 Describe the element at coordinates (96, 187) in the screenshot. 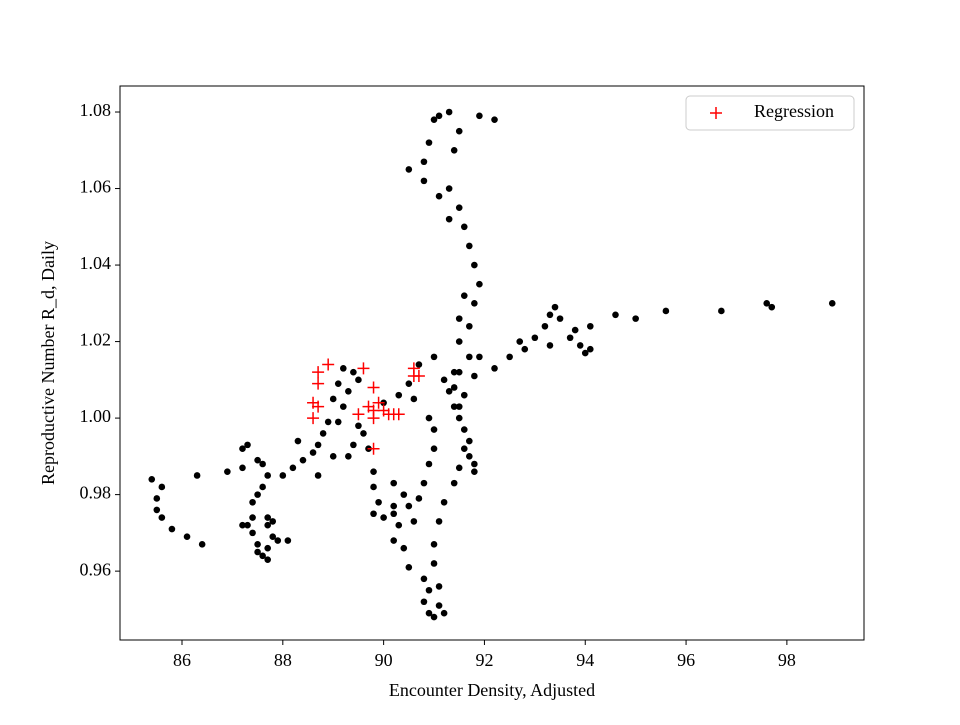

I see `y-tick-label: 1.06` at that location.